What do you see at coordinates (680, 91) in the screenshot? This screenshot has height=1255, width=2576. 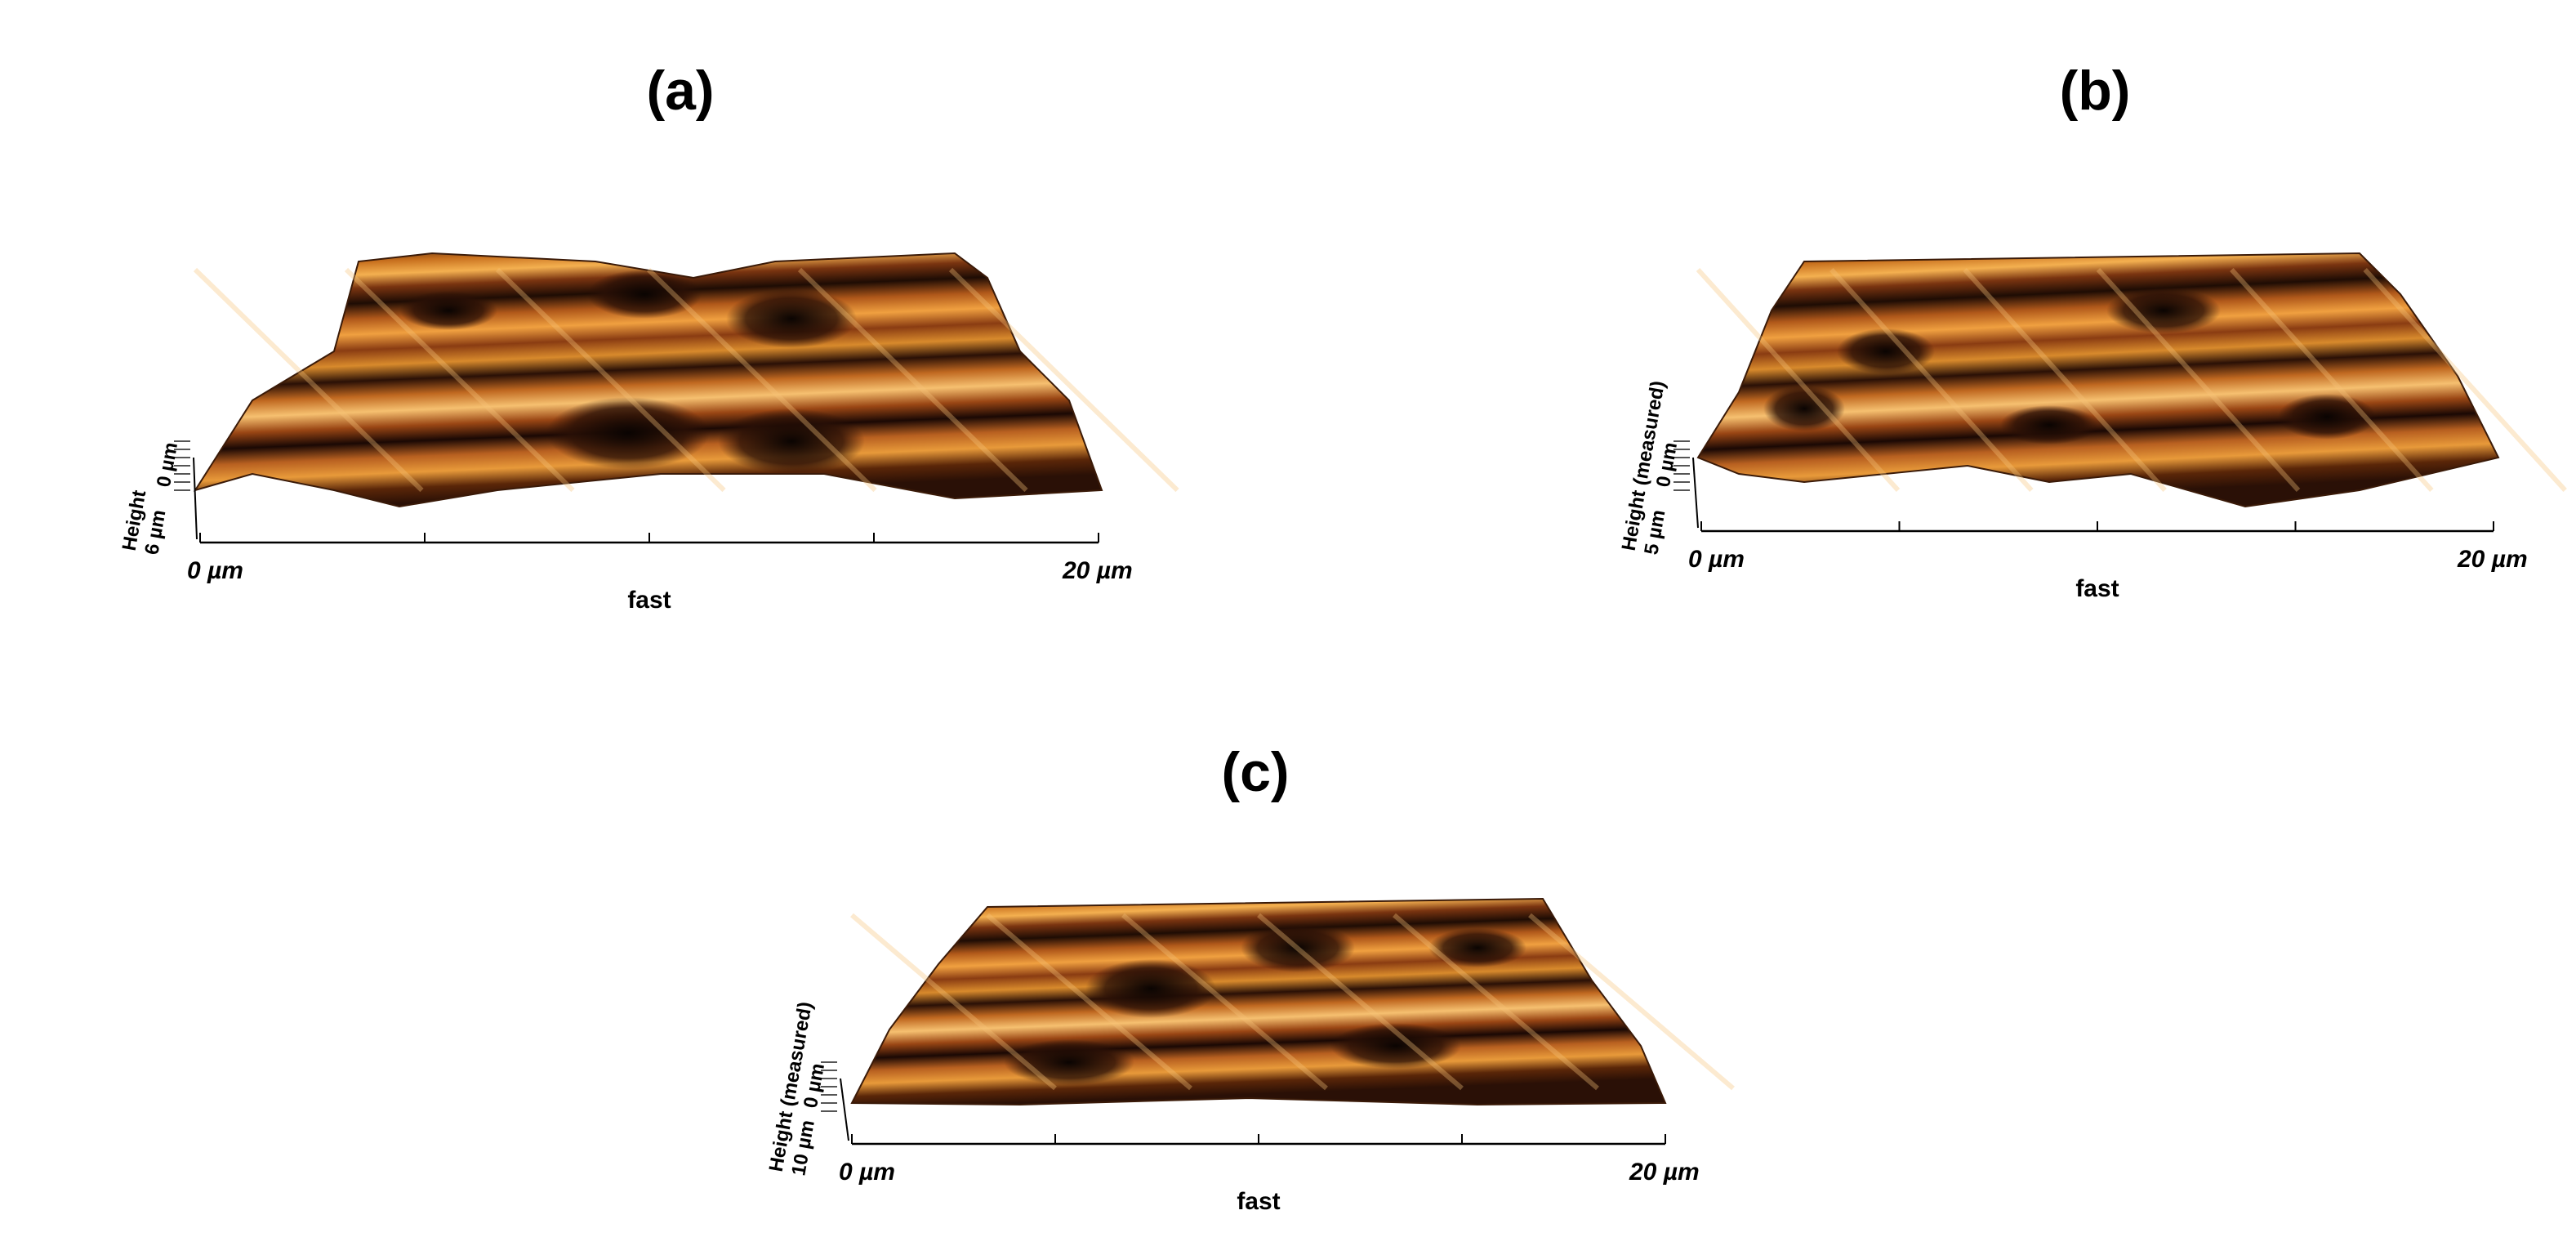 I see `panel-label: (a)` at bounding box center [680, 91].